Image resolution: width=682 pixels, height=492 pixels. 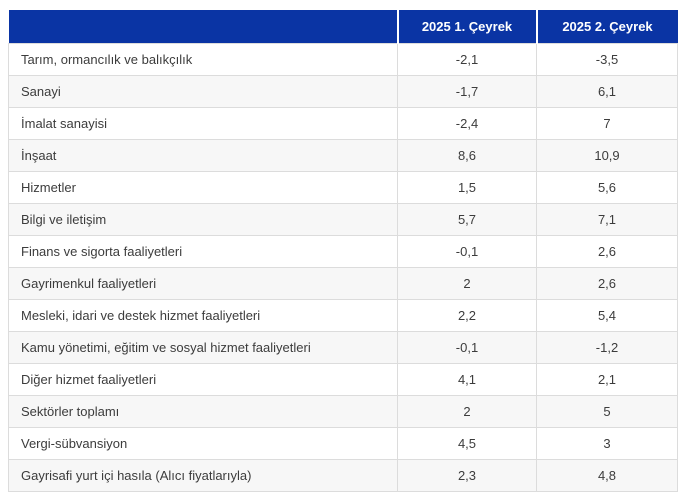 I want to click on row-sector-label: Sanayi, so click(x=203, y=91).